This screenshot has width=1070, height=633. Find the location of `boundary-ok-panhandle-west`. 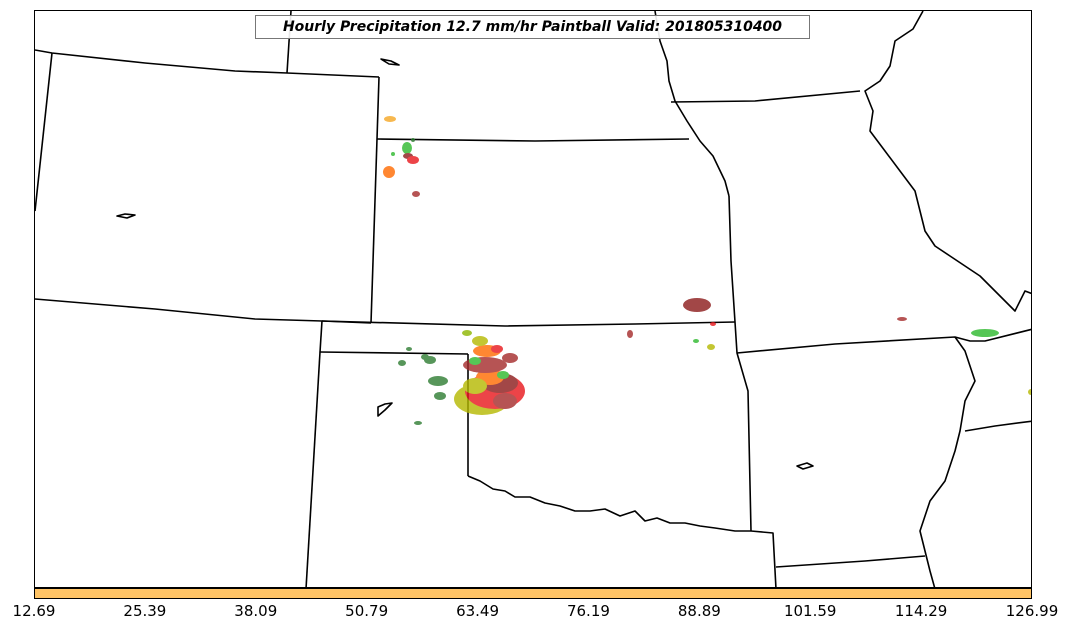

boundary-ok-panhandle-west is located at coordinates (313, 469).